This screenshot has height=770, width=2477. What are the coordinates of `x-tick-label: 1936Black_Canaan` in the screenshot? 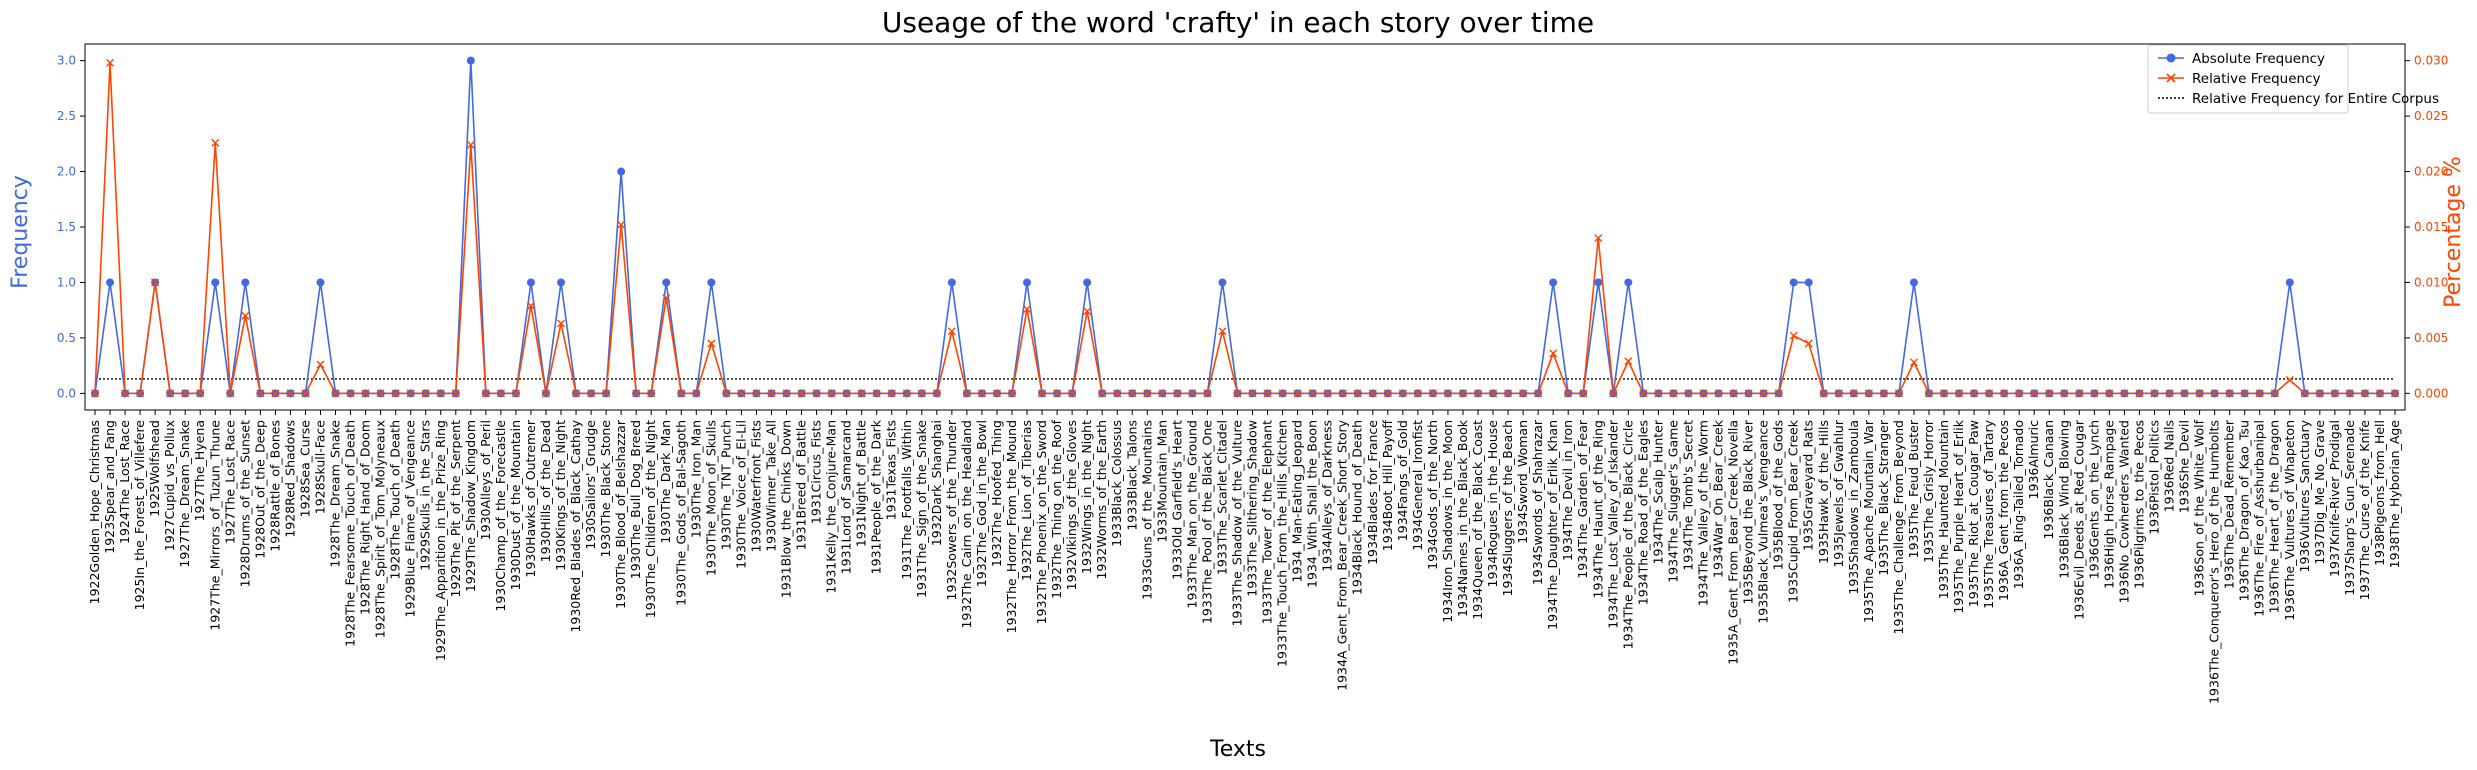 It's located at (2048, 479).